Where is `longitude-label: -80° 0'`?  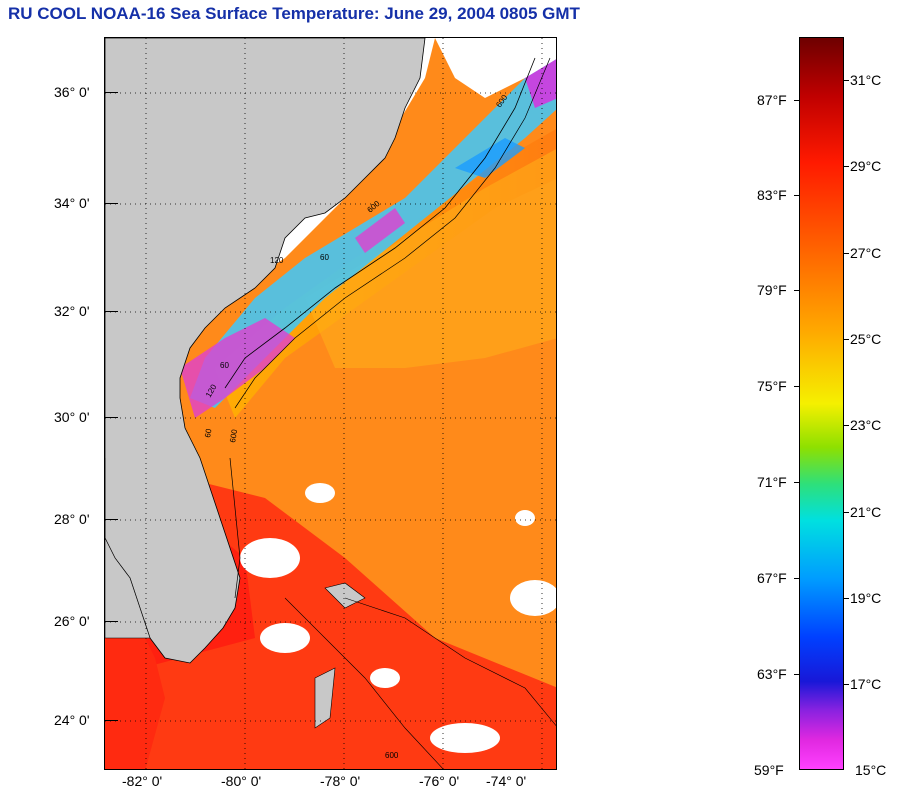 longitude-label: -80° 0' is located at coordinates (241, 781).